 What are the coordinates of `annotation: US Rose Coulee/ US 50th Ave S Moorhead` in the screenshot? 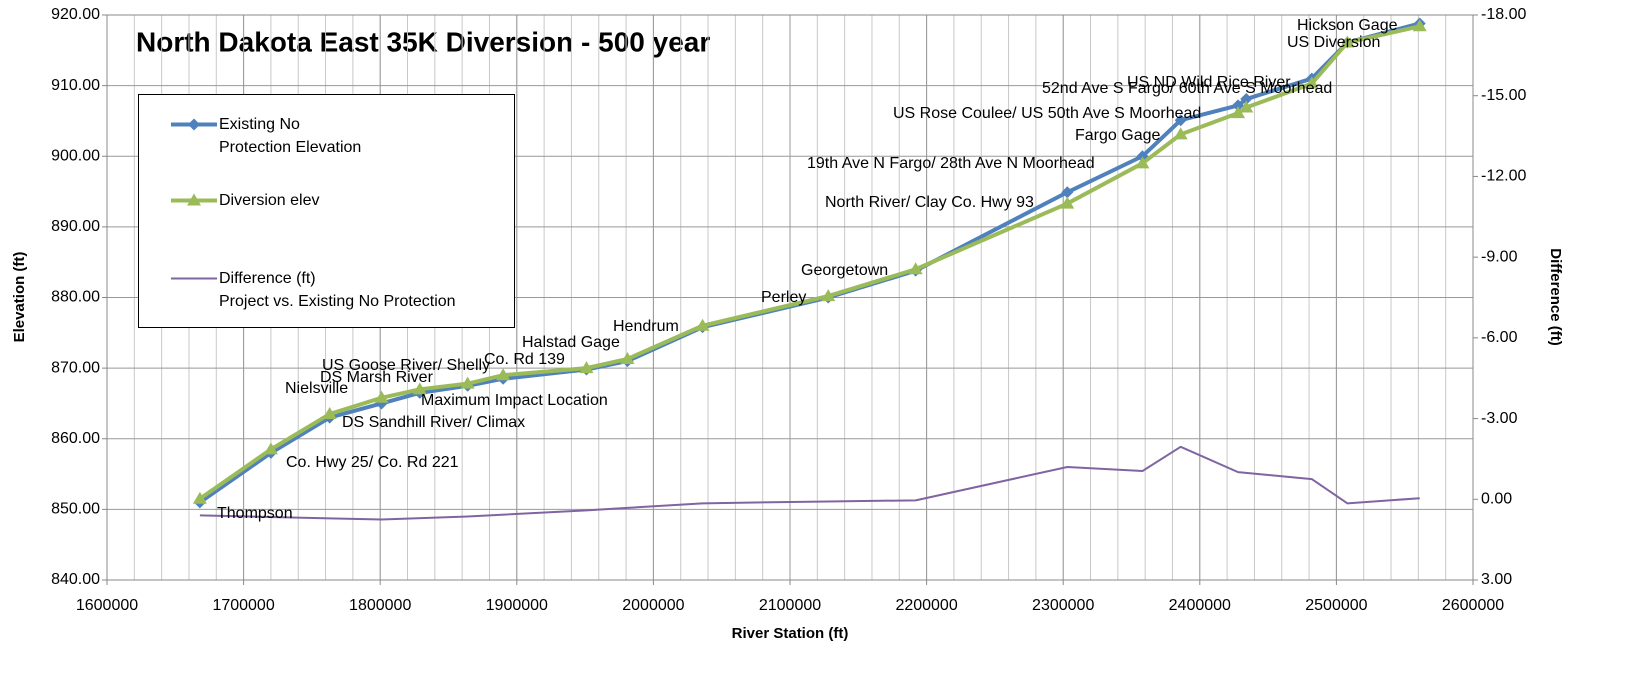 It's located at (1047, 113).